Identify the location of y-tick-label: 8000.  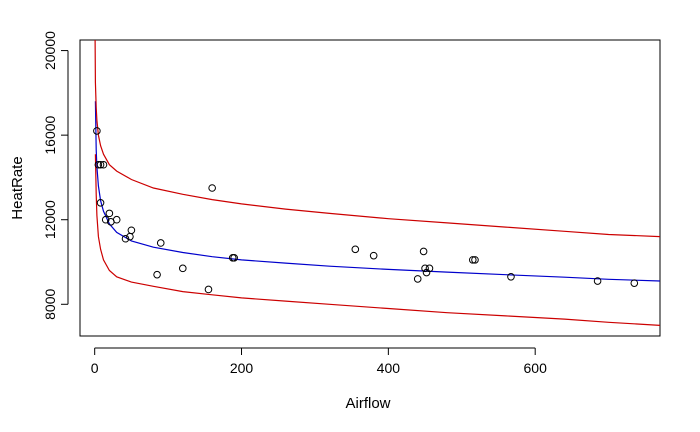
(50, 304).